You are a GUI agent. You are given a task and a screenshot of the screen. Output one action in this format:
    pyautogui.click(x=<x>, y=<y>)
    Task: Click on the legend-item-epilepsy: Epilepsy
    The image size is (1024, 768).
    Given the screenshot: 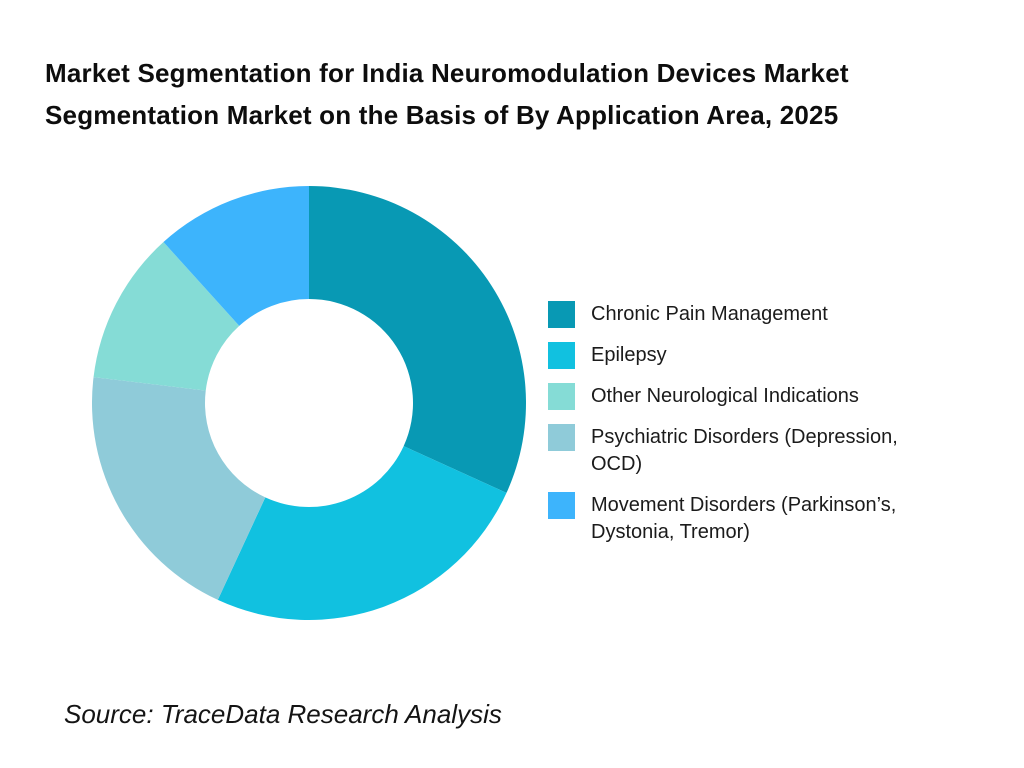 What is the action you would take?
    pyautogui.click(x=774, y=355)
    